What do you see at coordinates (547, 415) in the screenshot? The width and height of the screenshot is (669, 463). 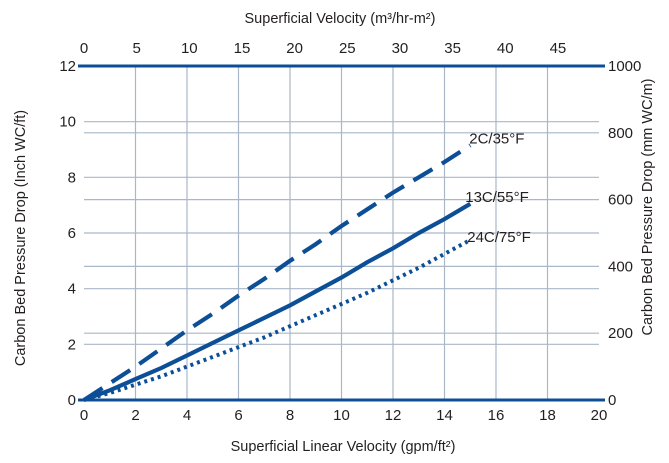 I see `x-bottom-tick-label: 18` at bounding box center [547, 415].